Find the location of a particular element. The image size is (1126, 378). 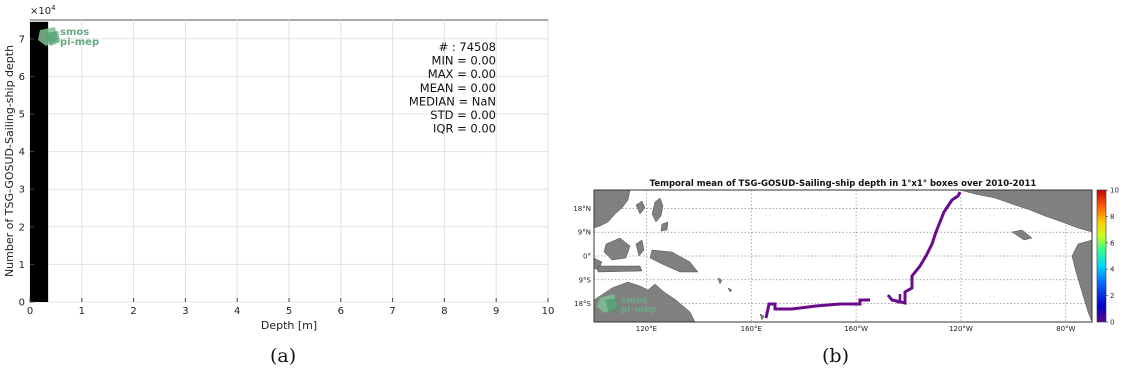

x-tick-label: 5 is located at coordinates (289, 311).